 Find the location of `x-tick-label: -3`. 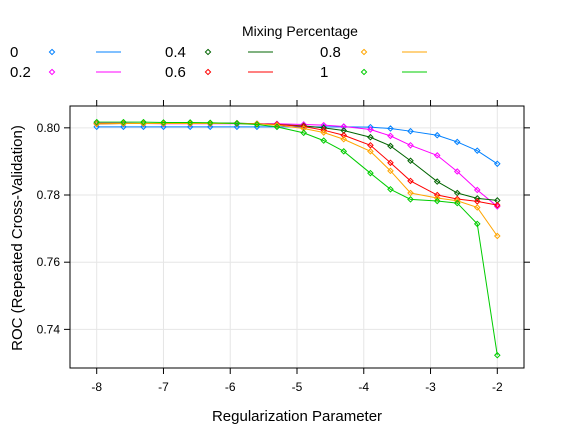

x-tick-label: -3 is located at coordinates (430, 387).